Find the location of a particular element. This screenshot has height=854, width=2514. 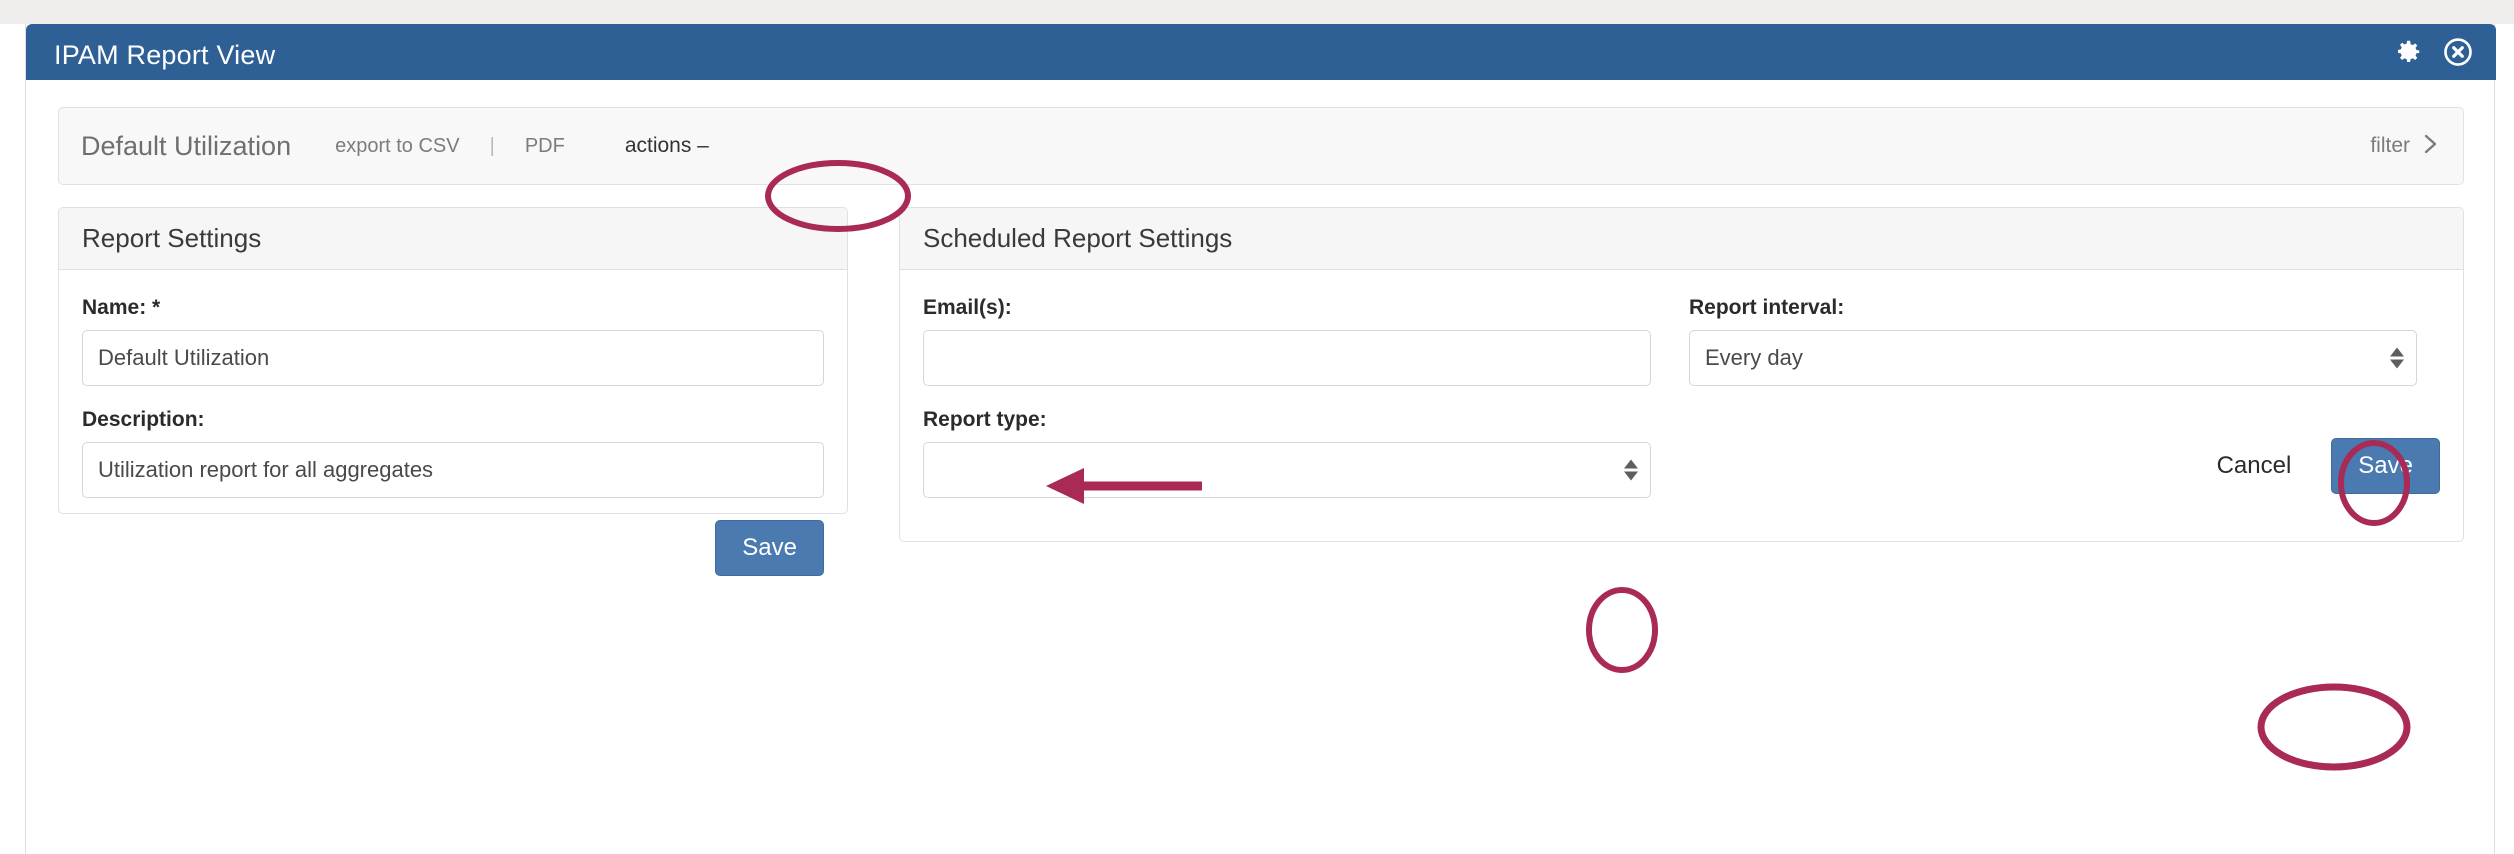

scheduled-report-actions: Cancel Save is located at coordinates (2328, 466).